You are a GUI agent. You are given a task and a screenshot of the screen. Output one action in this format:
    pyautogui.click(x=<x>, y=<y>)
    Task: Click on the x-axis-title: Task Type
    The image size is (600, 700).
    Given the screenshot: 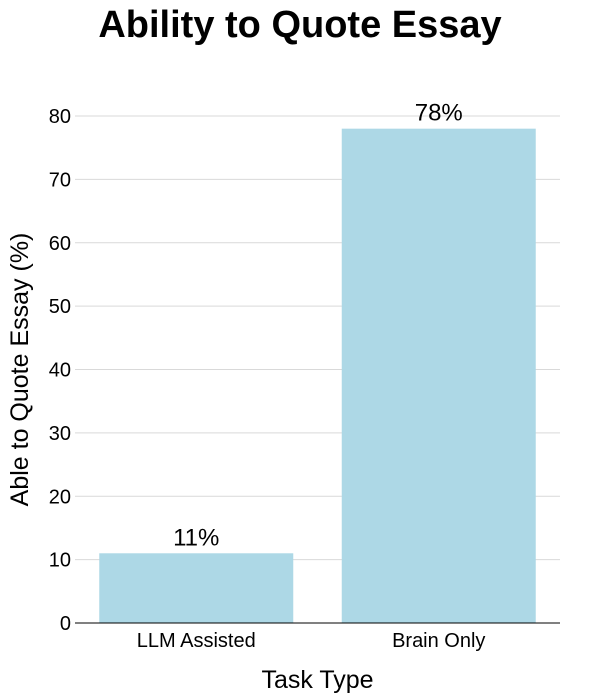 What is the action you would take?
    pyautogui.click(x=317, y=680)
    